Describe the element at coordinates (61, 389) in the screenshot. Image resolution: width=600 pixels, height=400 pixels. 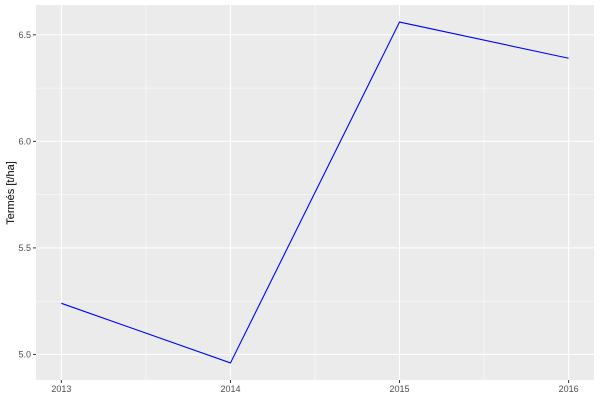
I see `x-tick-label: 2013` at that location.